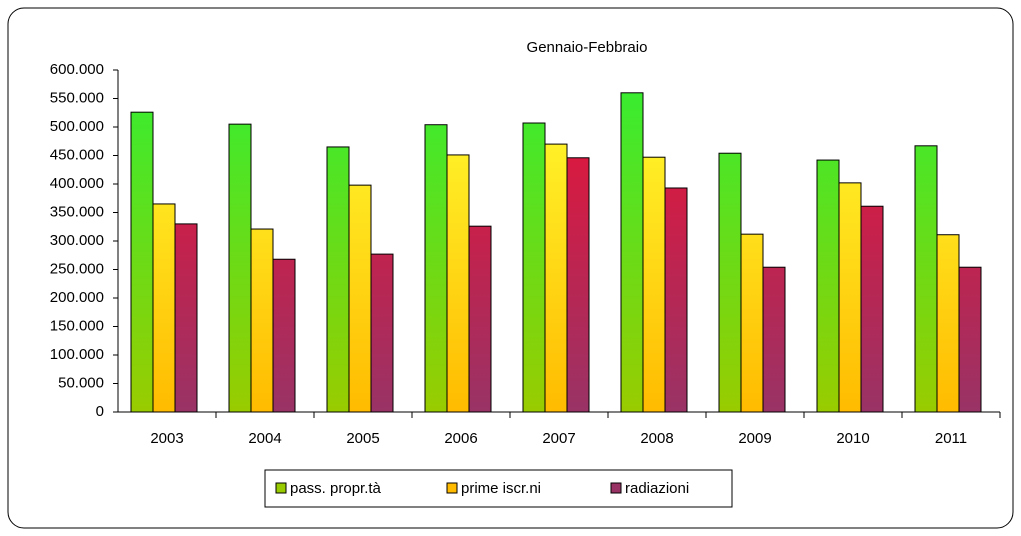 The height and width of the screenshot is (536, 1021). Describe the element at coordinates (852, 438) in the screenshot. I see `x-tick-label: 2010` at that location.